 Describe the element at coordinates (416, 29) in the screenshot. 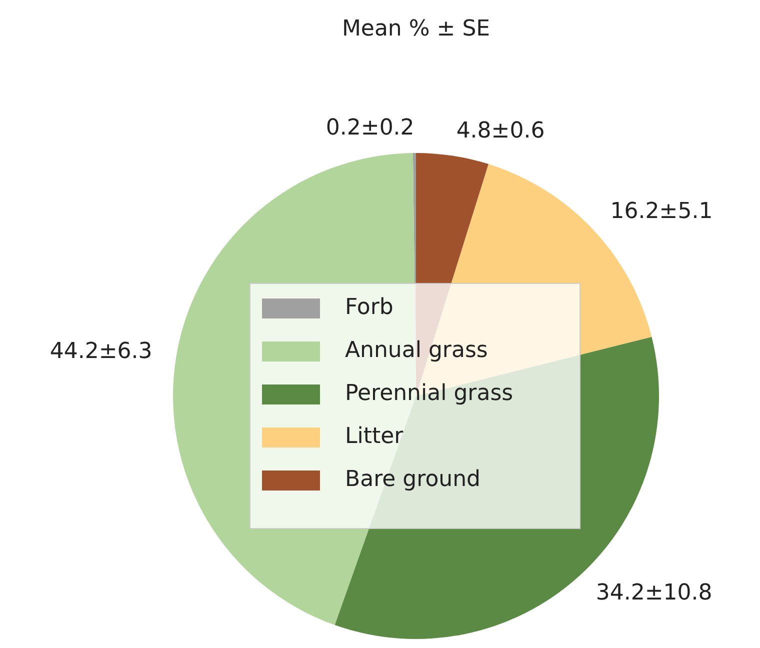

I see `chart-title: Mean % ± SE` at that location.